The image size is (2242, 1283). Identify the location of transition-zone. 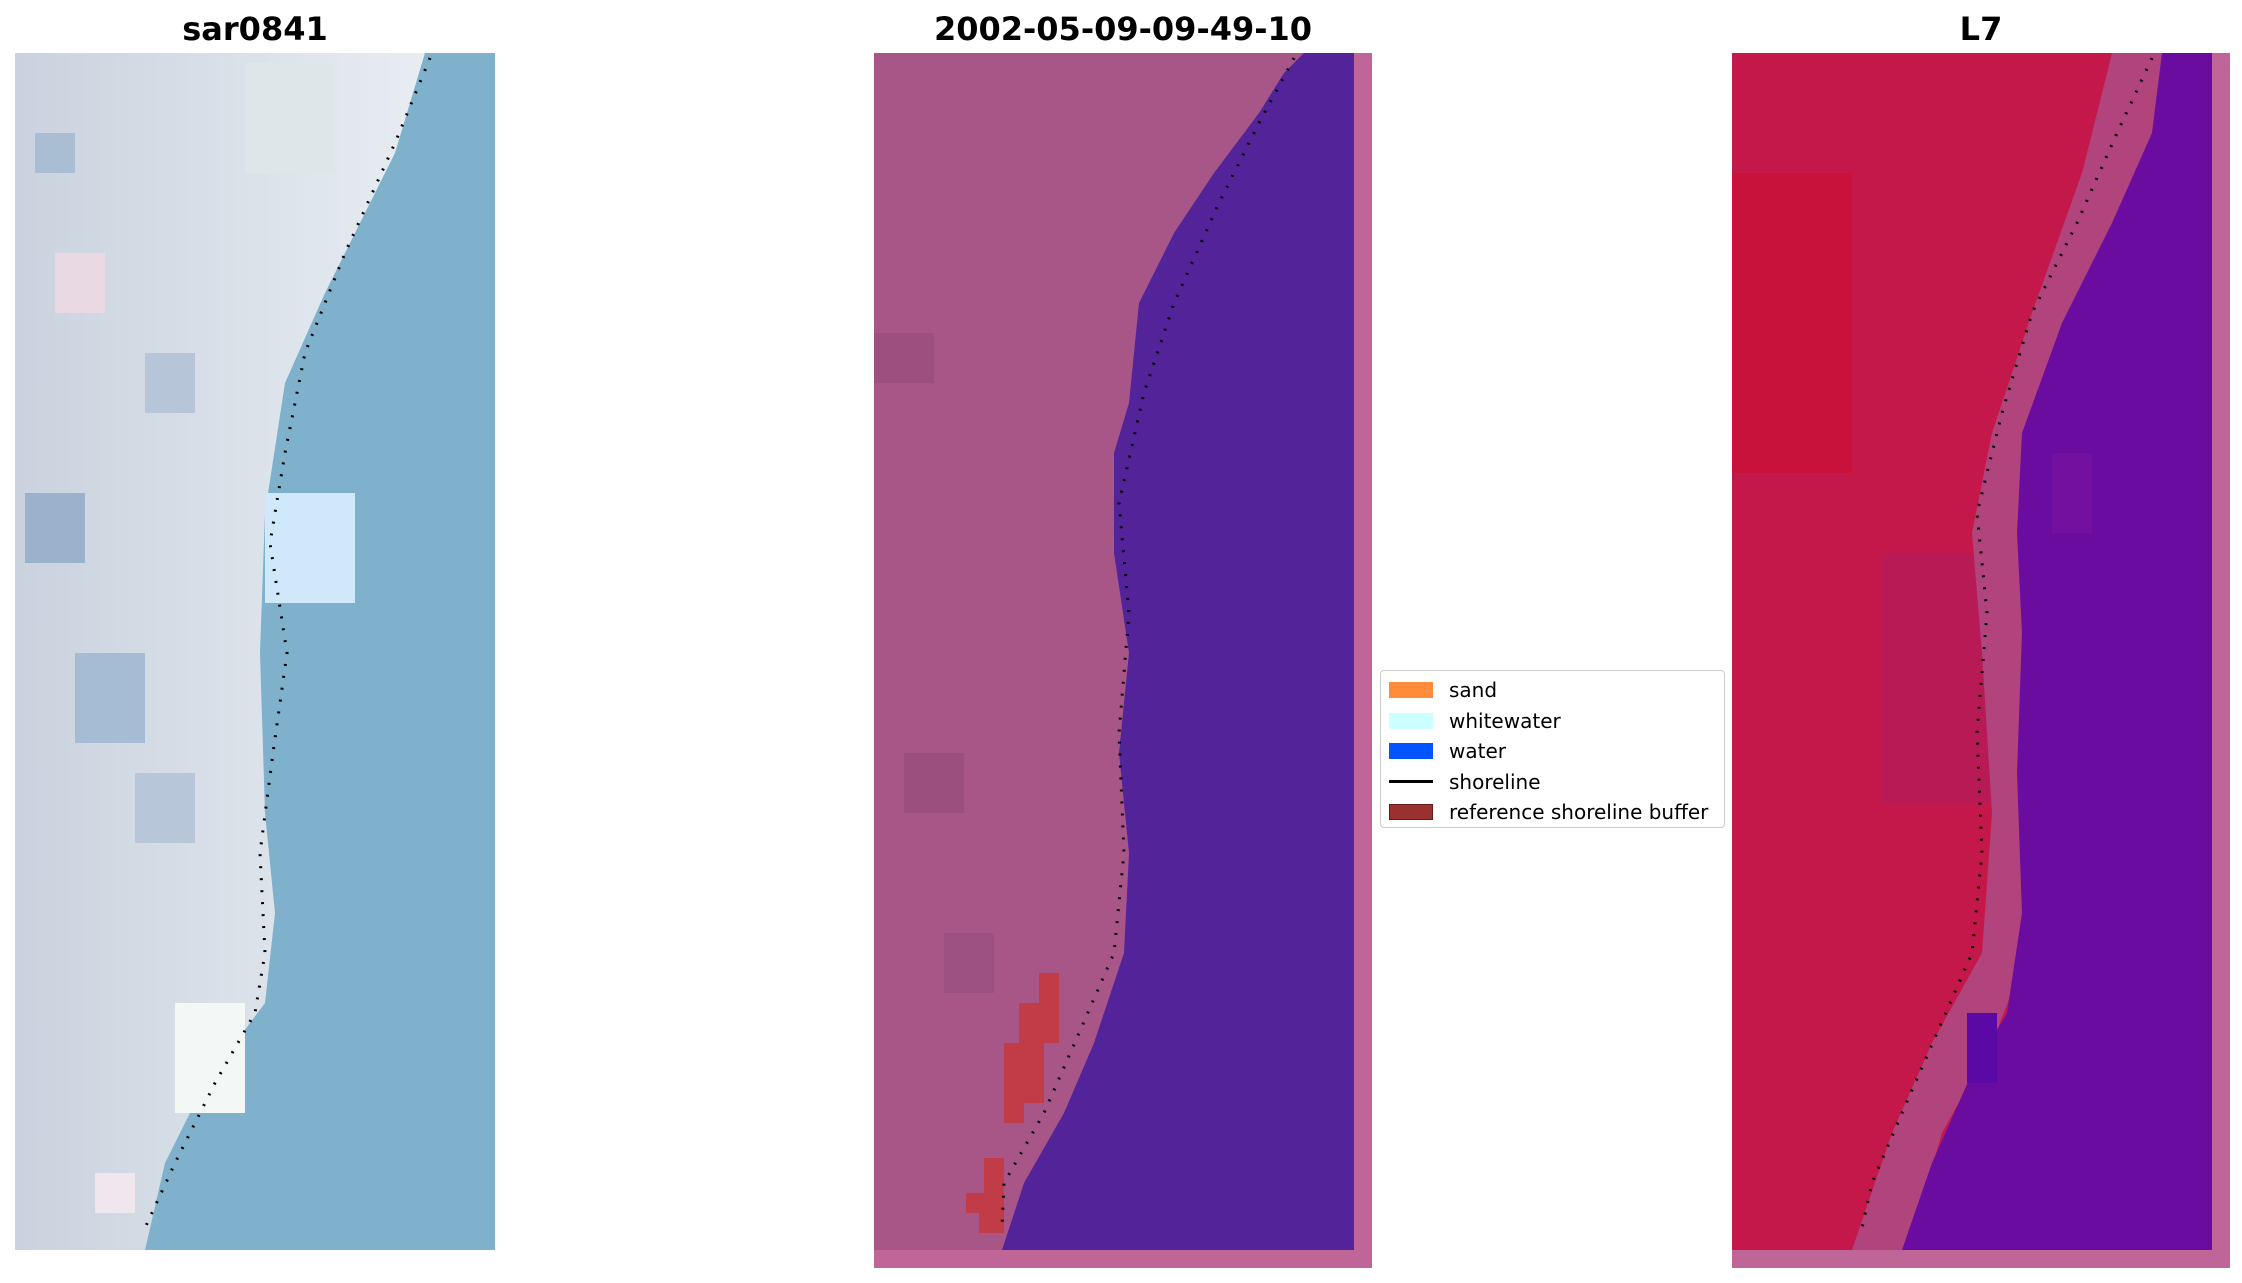
(2012, 651).